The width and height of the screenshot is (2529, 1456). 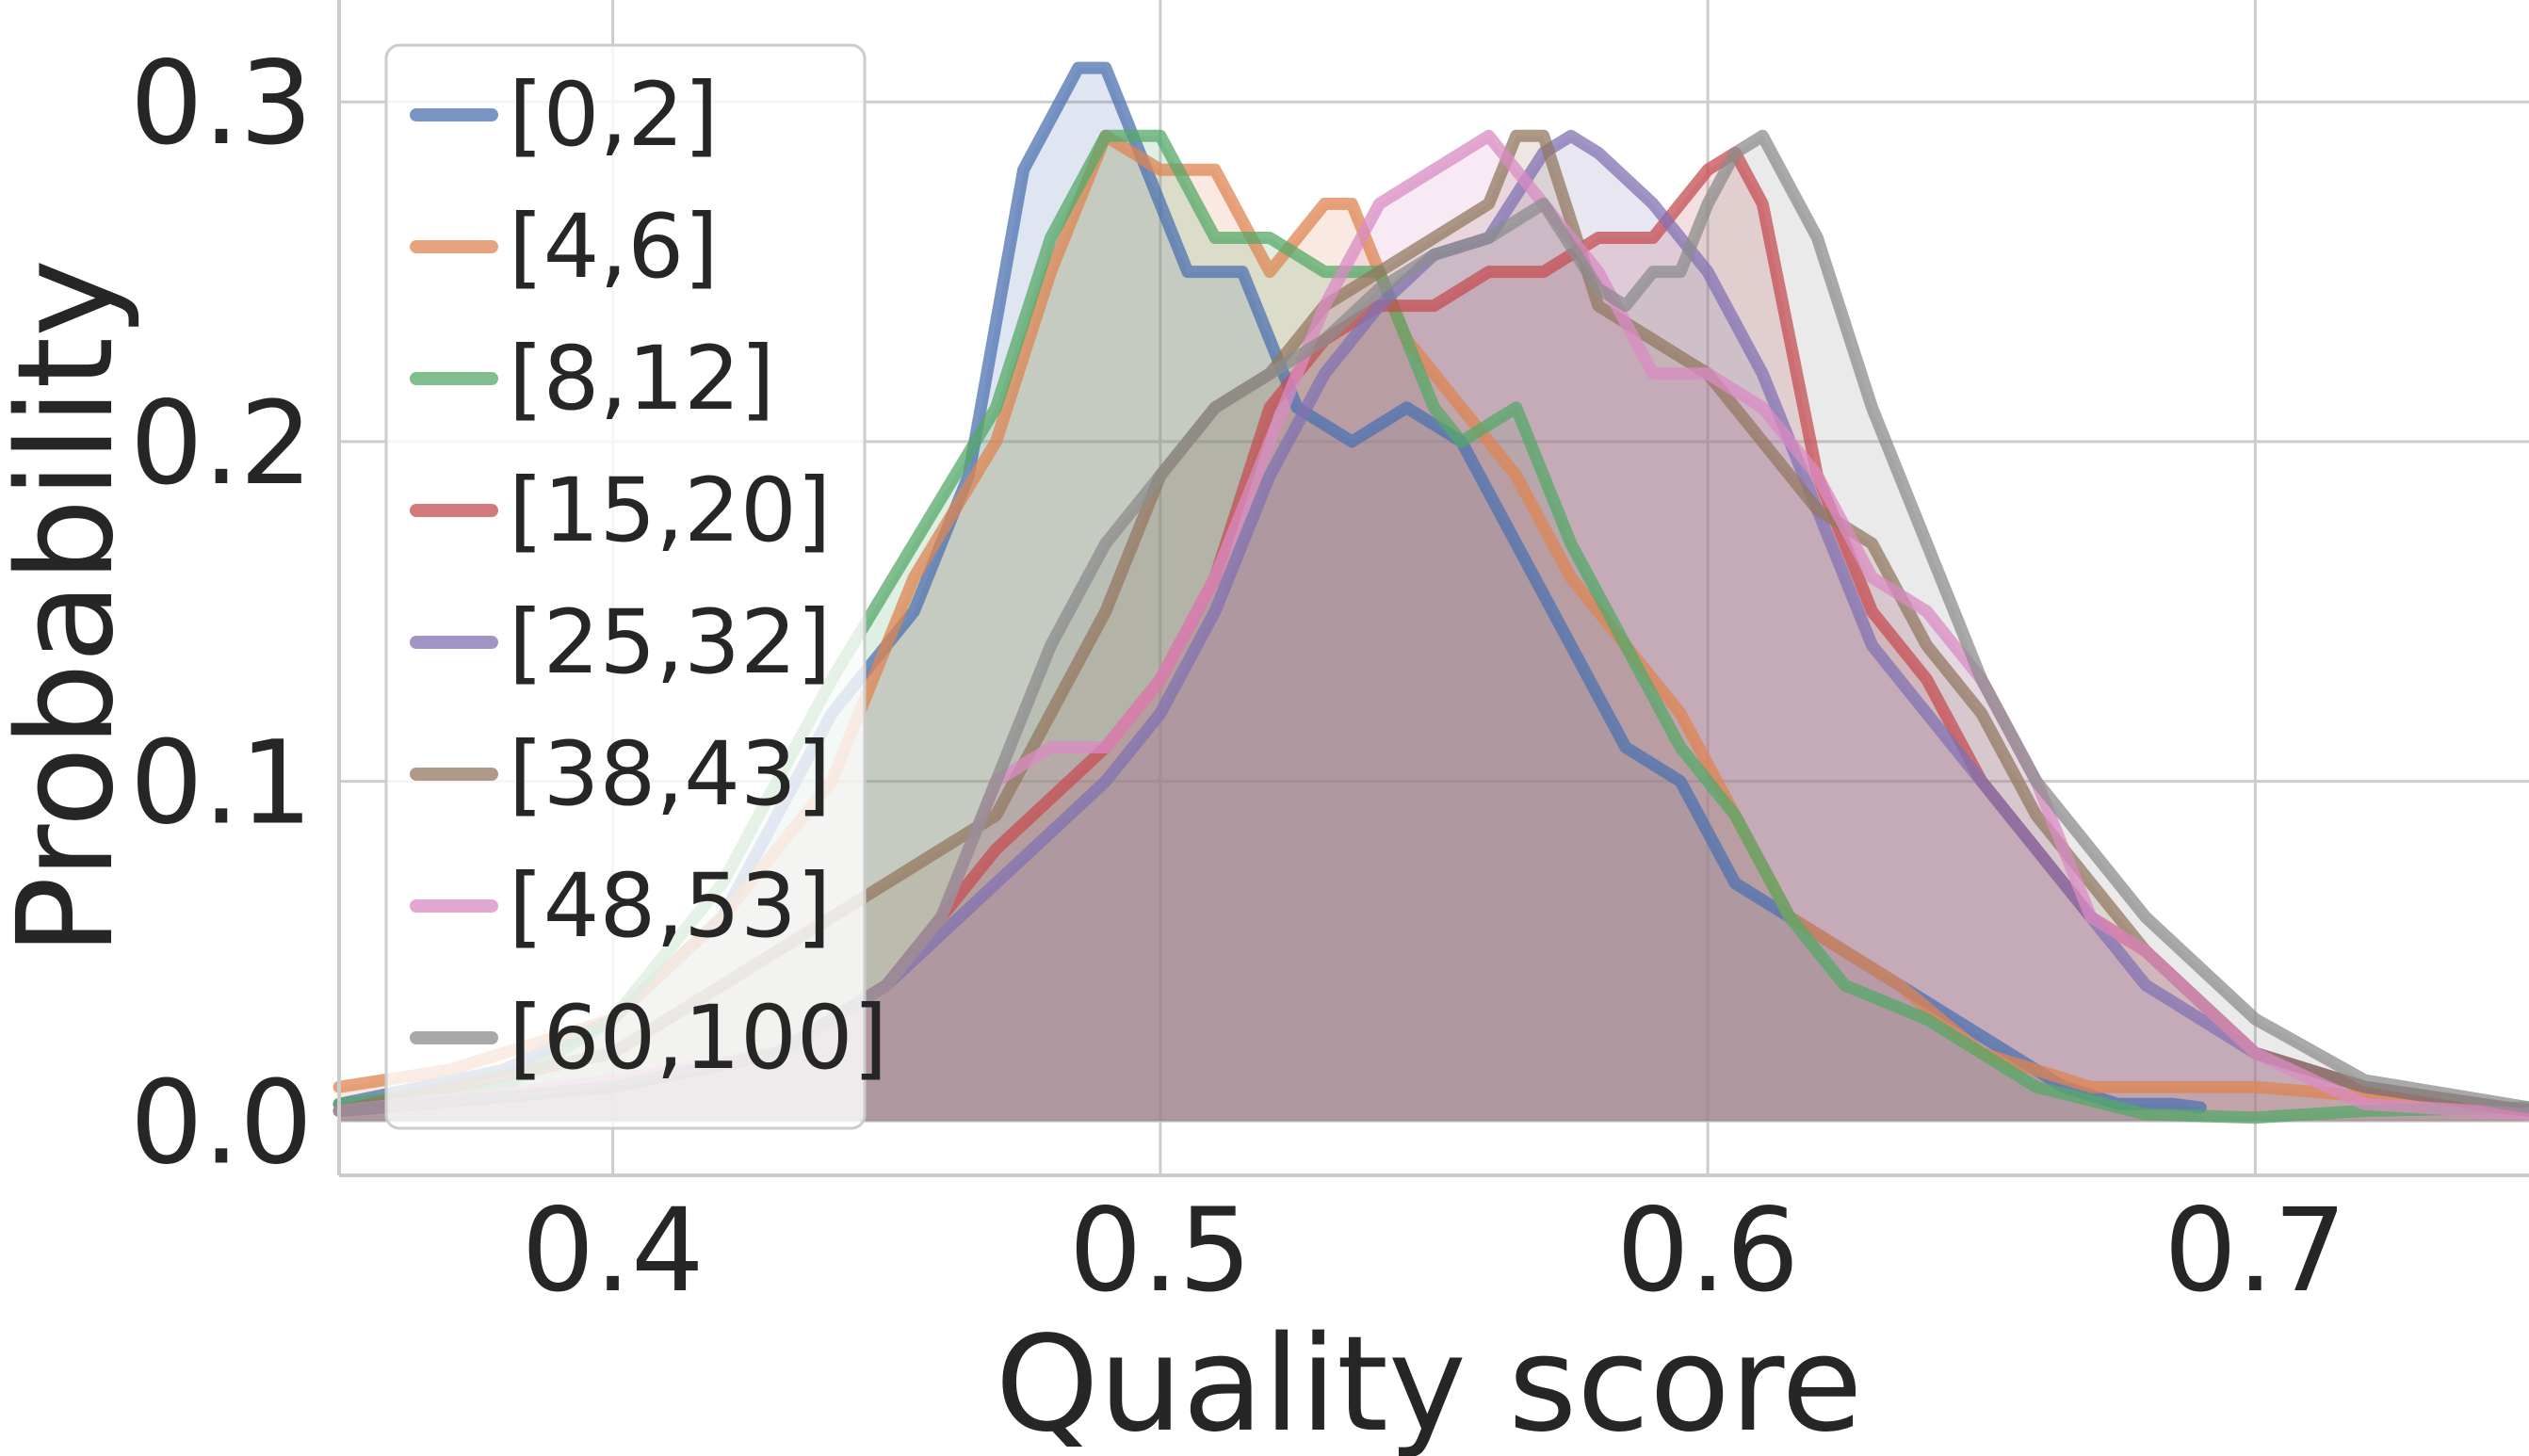 I want to click on y-tick-label: 0.0, so click(x=221, y=1122).